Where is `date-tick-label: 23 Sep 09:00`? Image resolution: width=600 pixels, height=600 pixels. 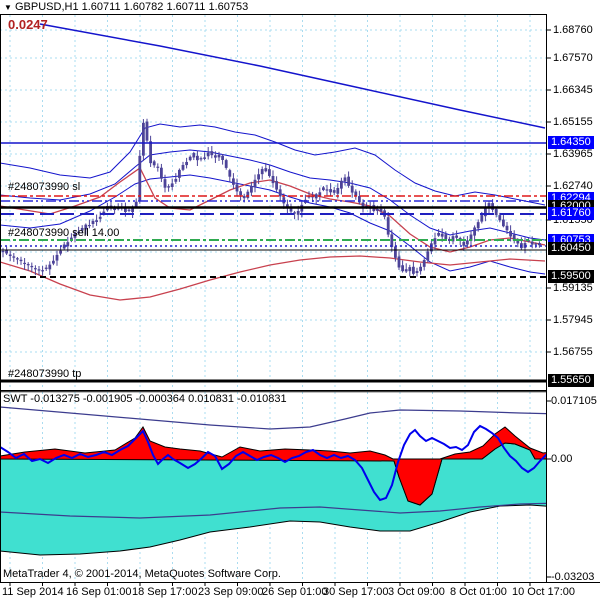
date-tick-label: 23 Sep 09:00 is located at coordinates (231, 592).